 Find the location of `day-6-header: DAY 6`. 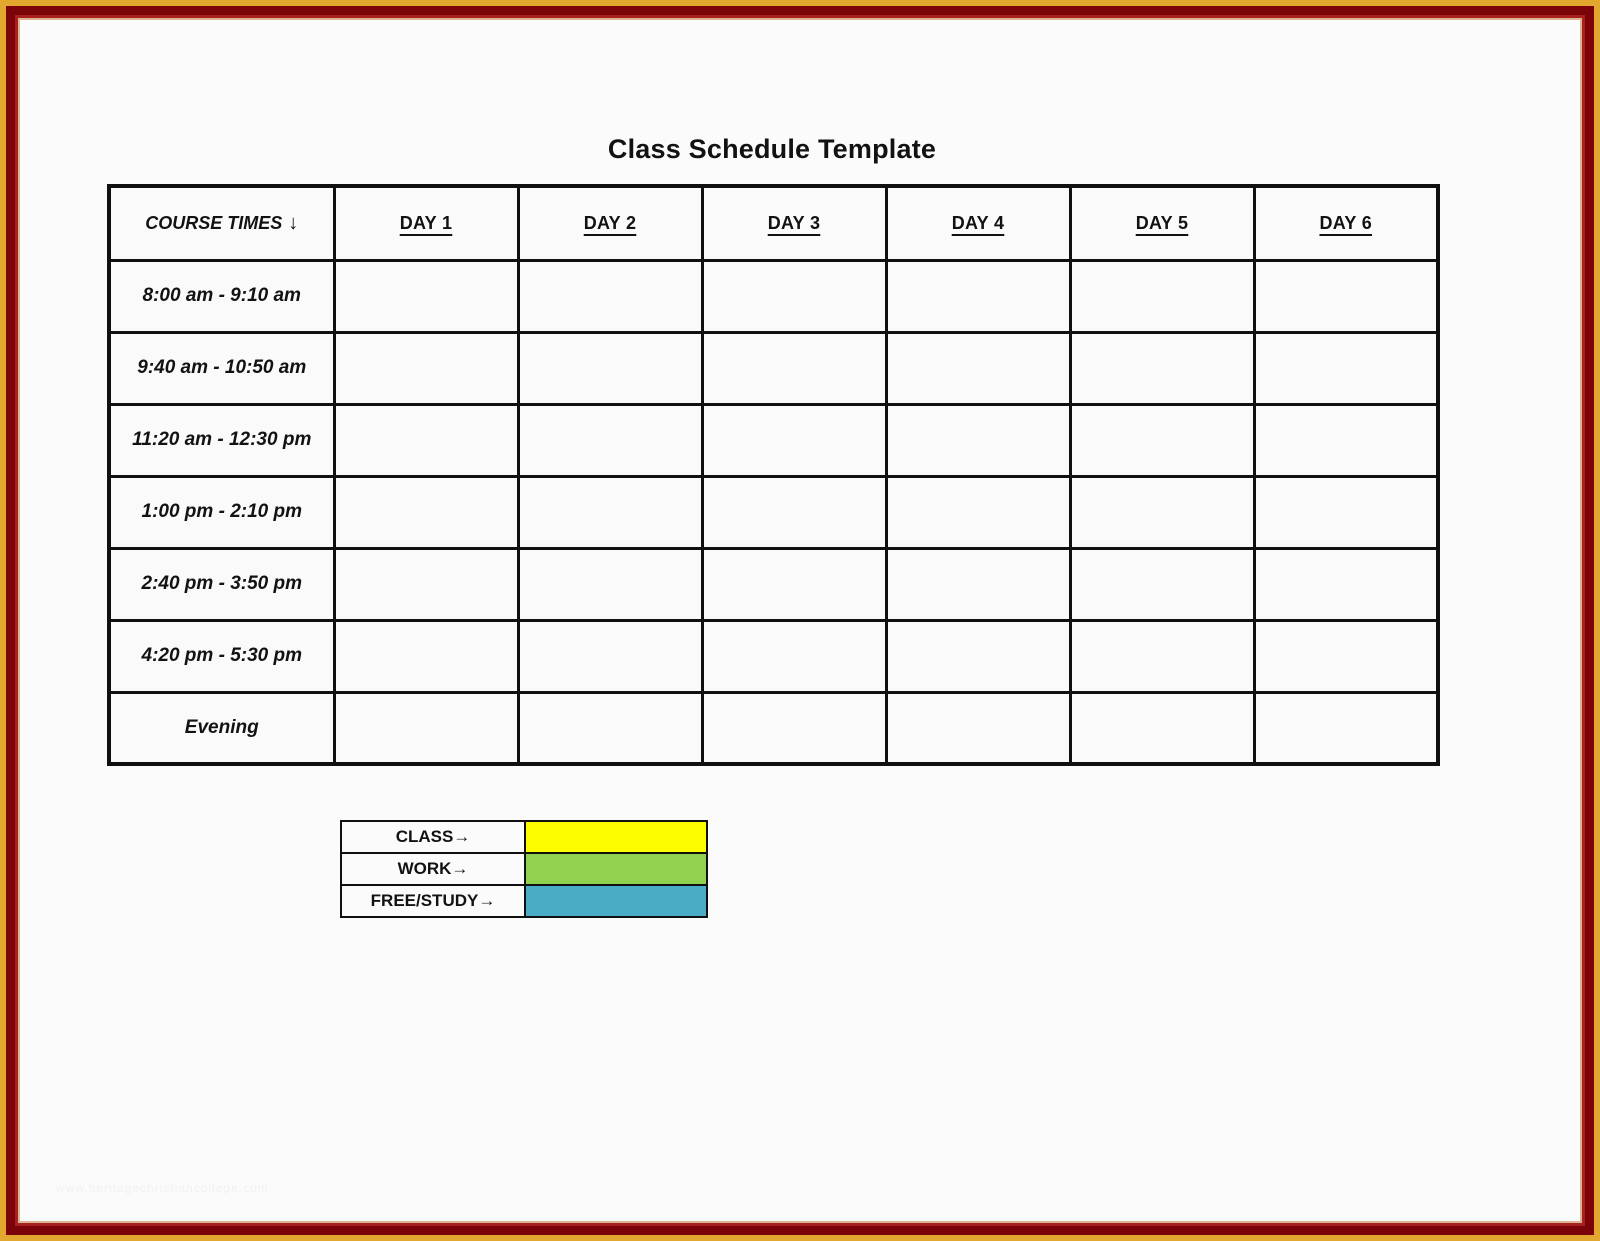

day-6-header: DAY 6 is located at coordinates (1346, 223).